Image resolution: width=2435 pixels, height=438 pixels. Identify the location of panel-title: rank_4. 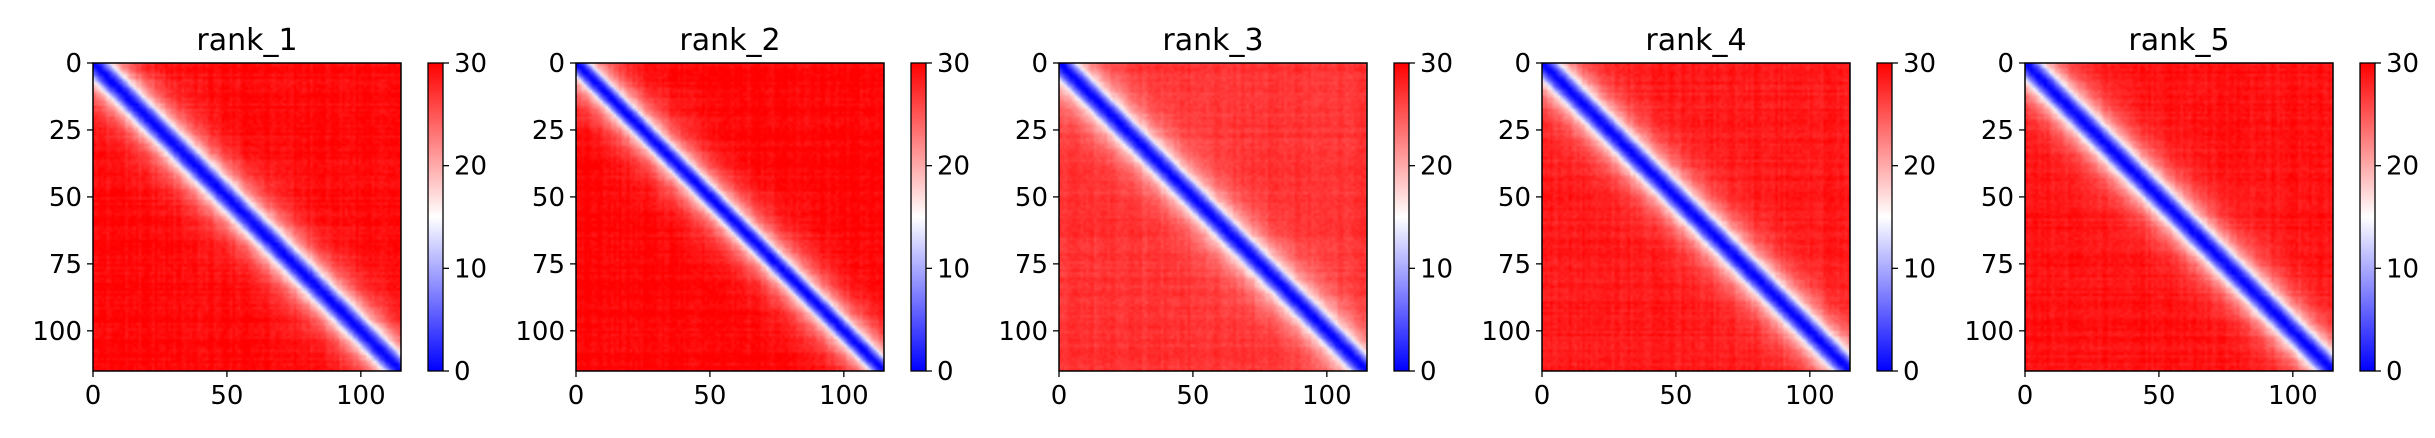
(1695, 40).